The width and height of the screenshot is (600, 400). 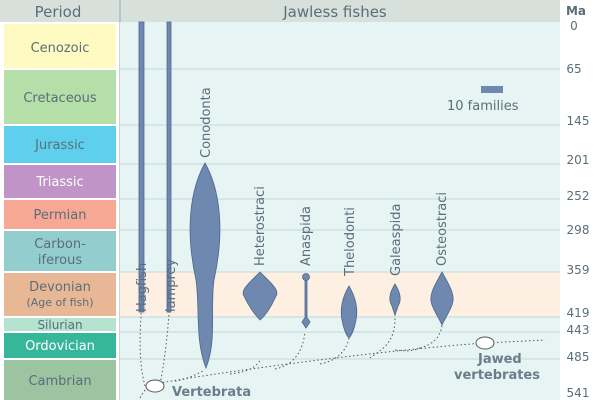 I want to click on ma-header: Ma, so click(x=576, y=11).